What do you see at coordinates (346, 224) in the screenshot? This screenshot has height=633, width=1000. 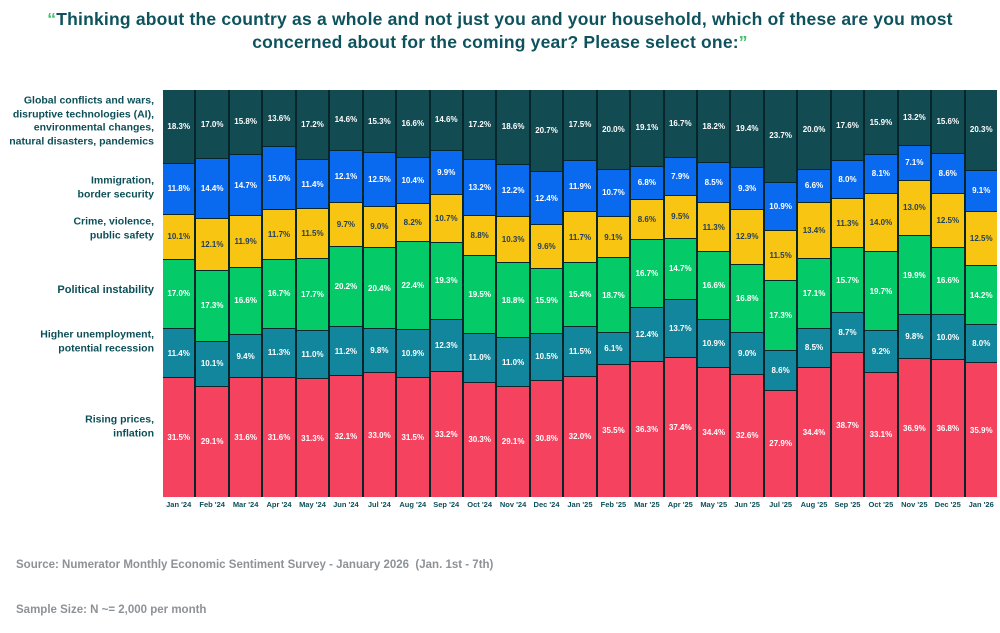 I see `bar-segment: 9.7%` at bounding box center [346, 224].